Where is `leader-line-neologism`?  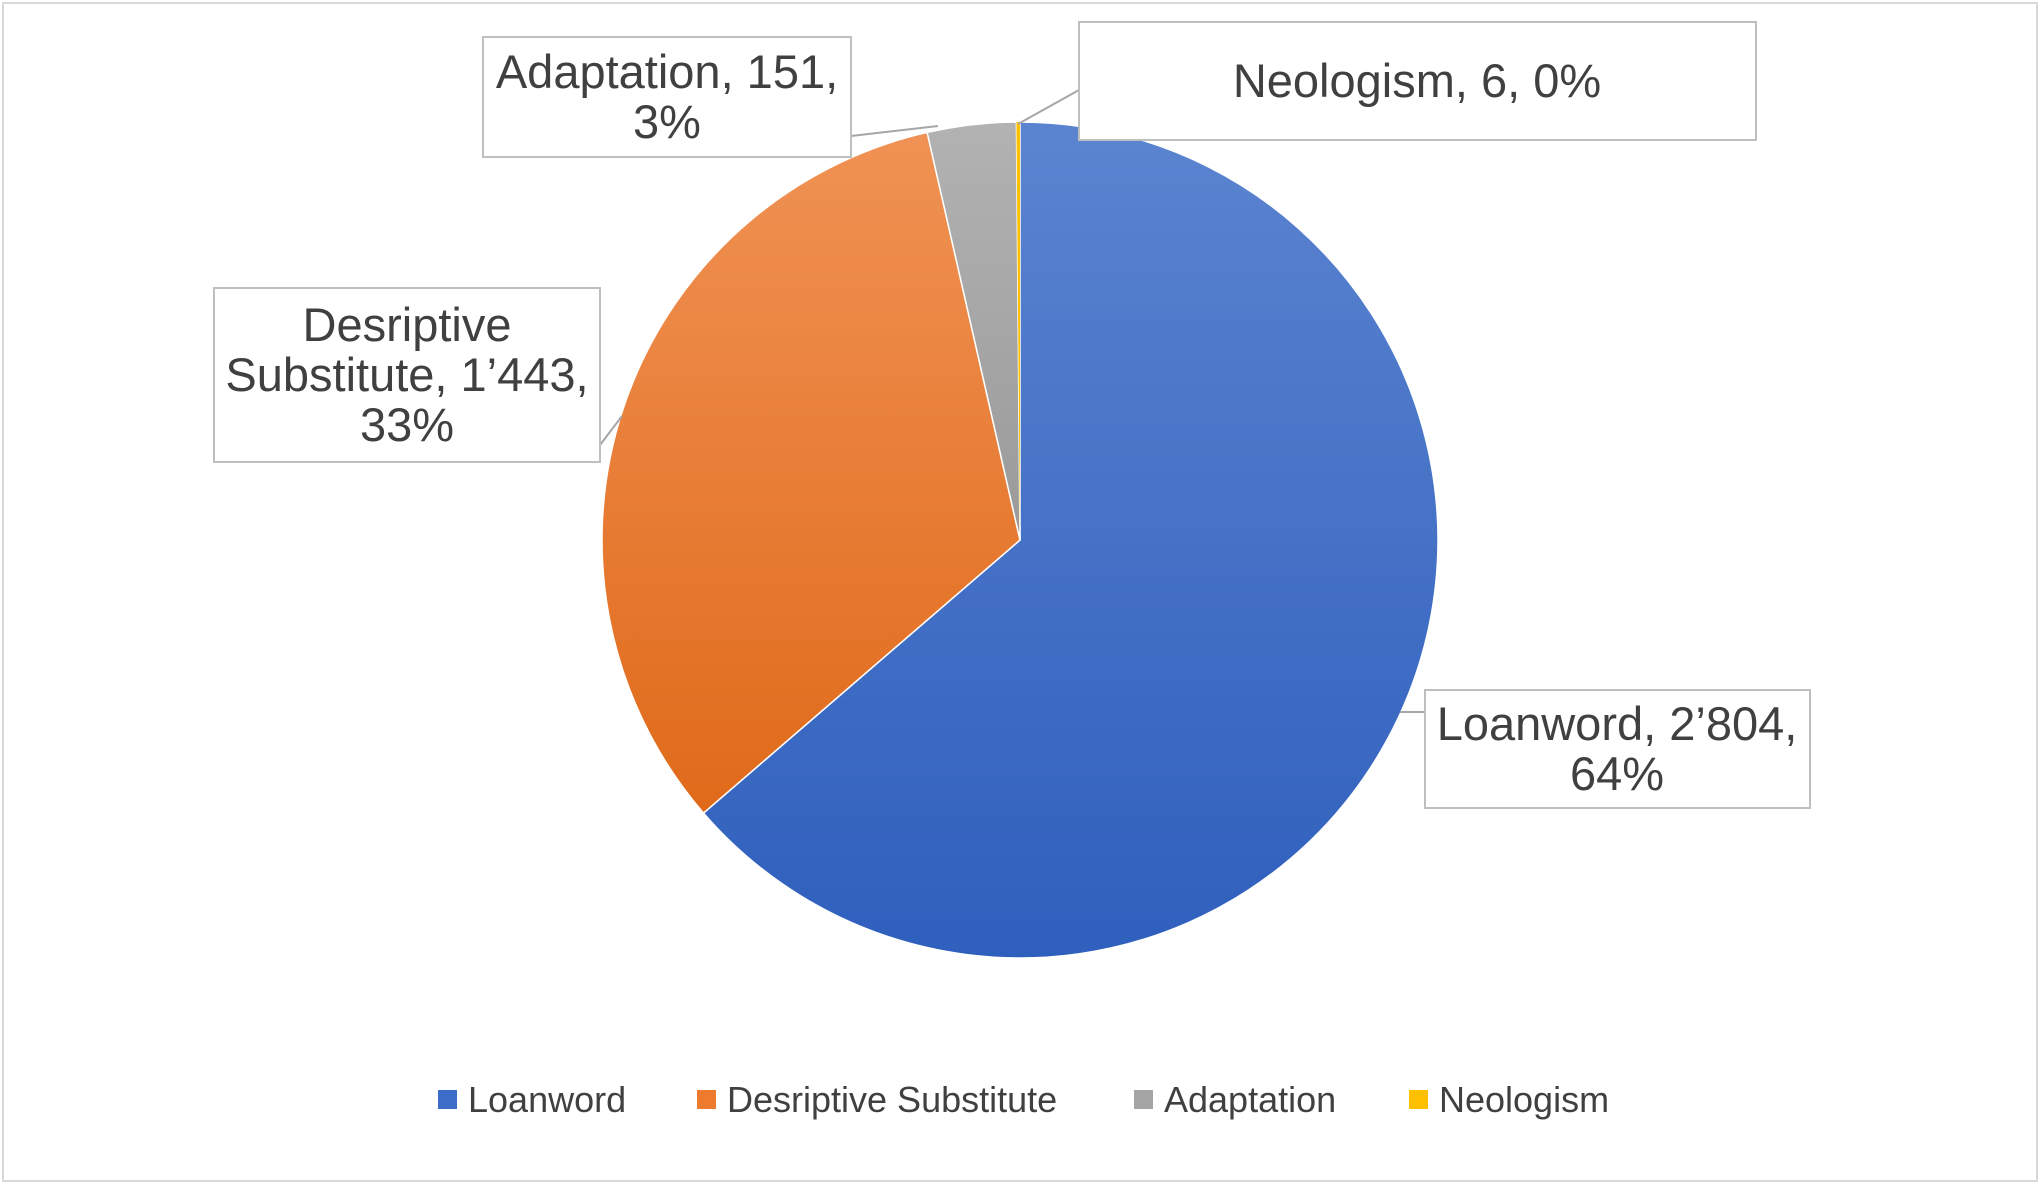 leader-line-neologism is located at coordinates (1048, 107).